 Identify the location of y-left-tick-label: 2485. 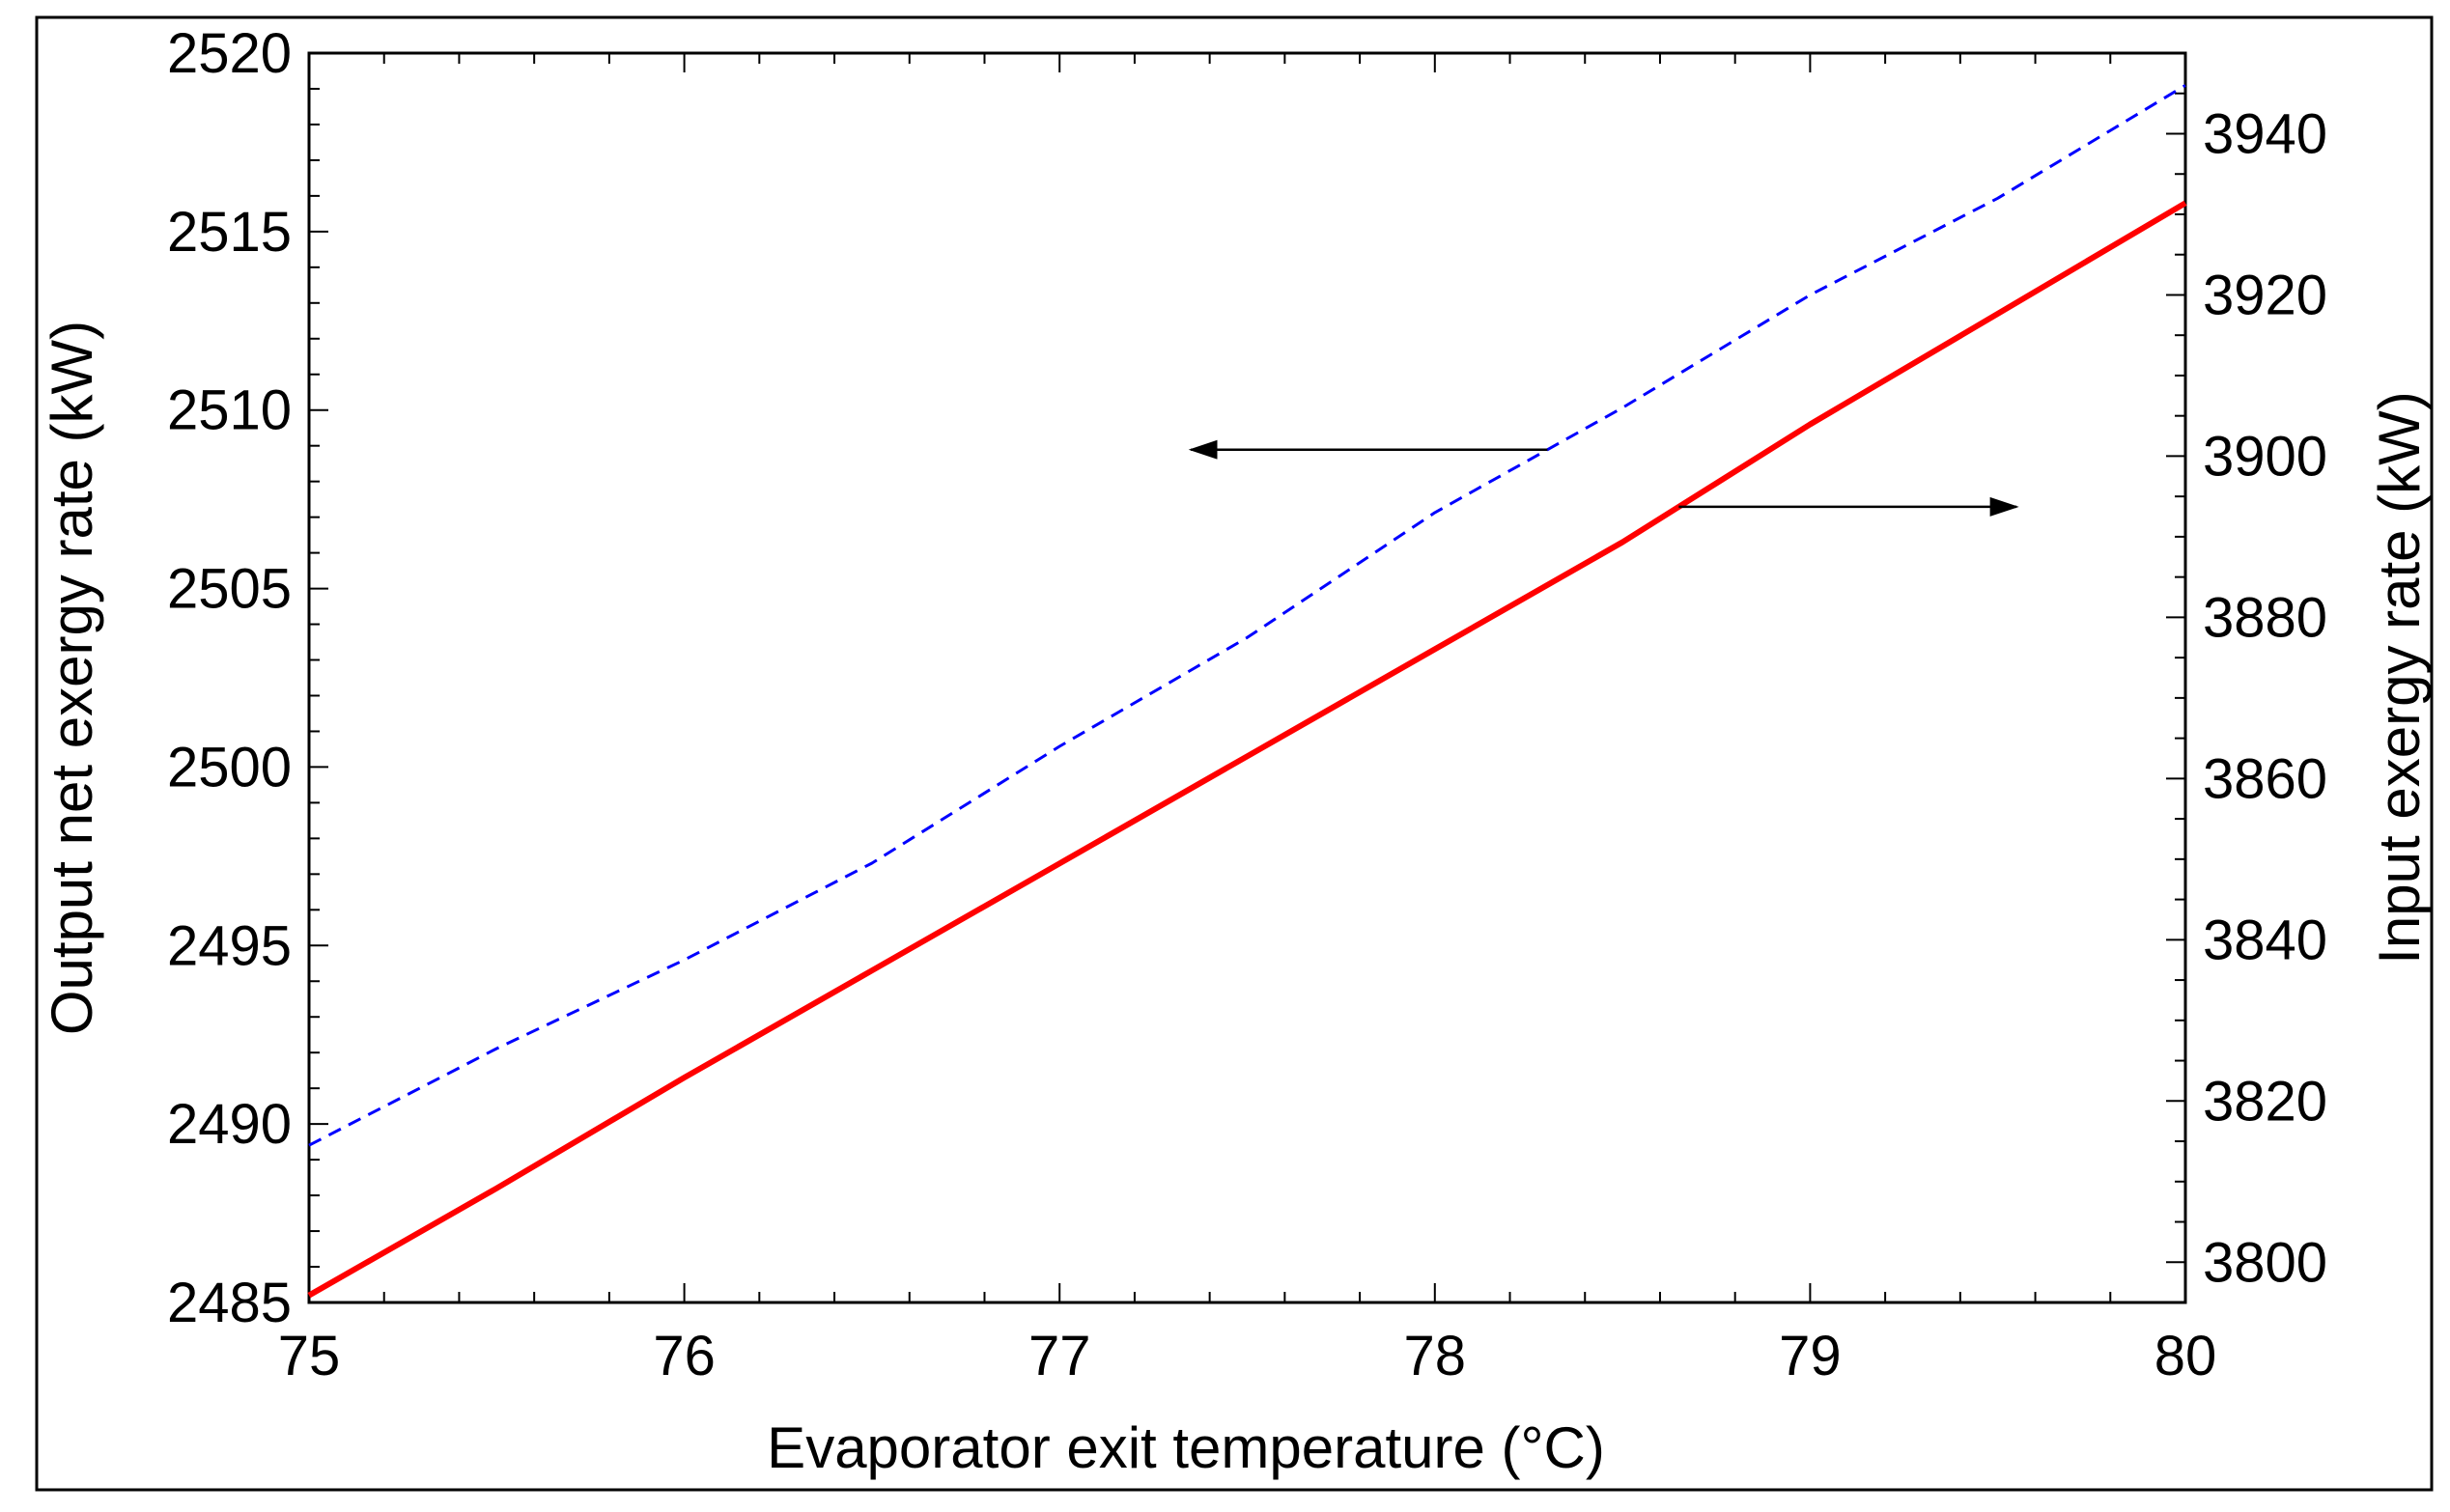
(229, 1303).